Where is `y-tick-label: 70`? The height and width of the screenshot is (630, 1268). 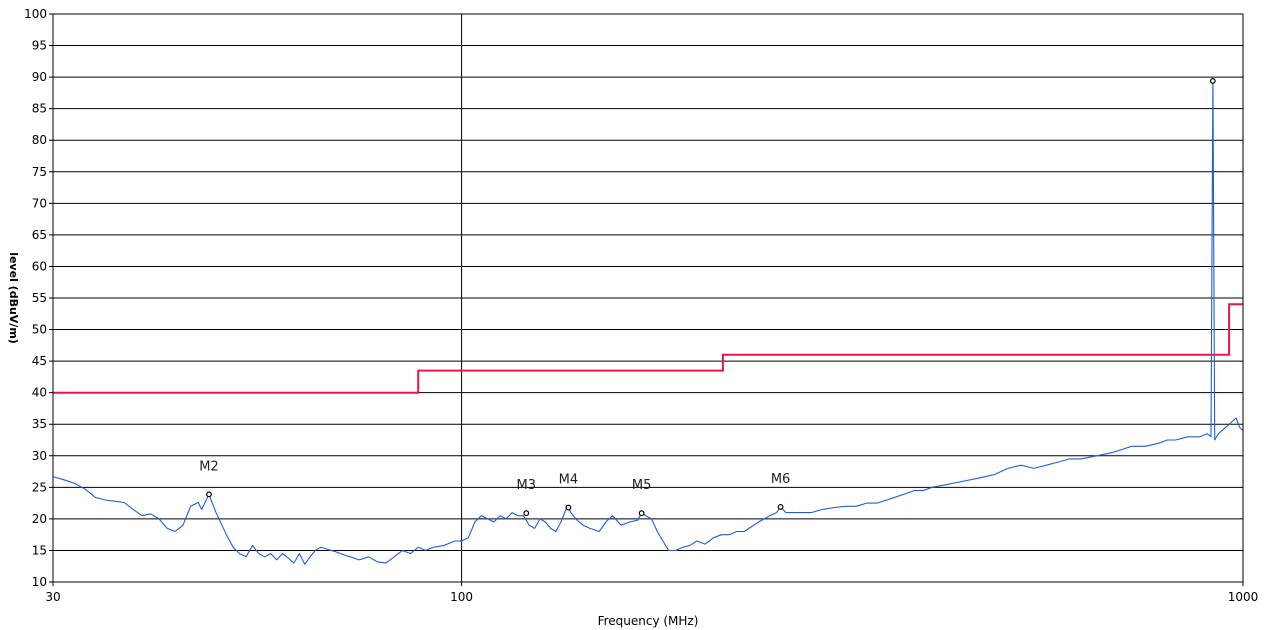 y-tick-label: 70 is located at coordinates (39, 203).